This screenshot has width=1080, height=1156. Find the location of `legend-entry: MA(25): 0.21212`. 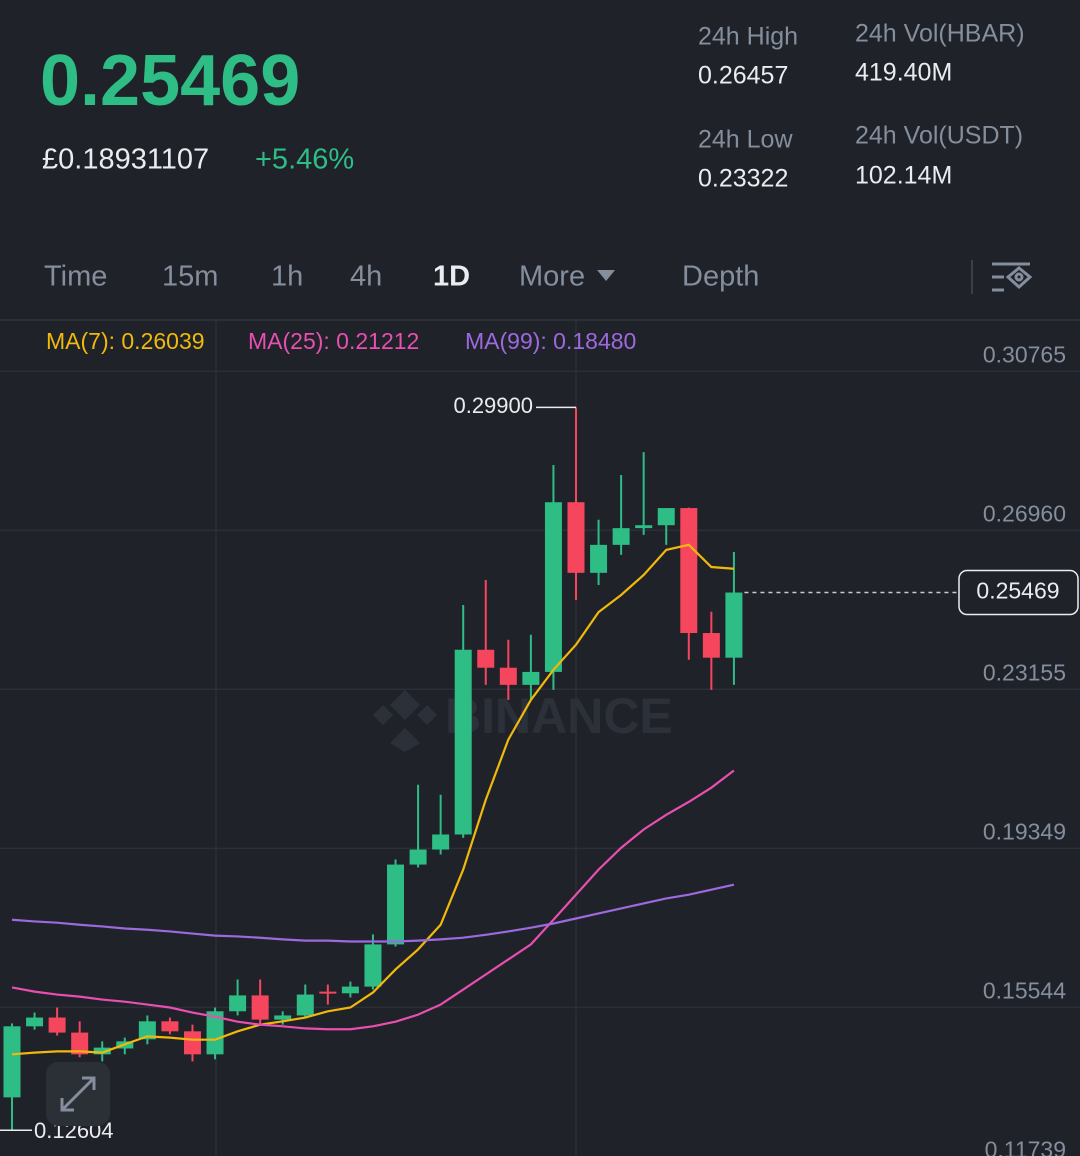

legend-entry: MA(25): 0.21212 is located at coordinates (333, 341).